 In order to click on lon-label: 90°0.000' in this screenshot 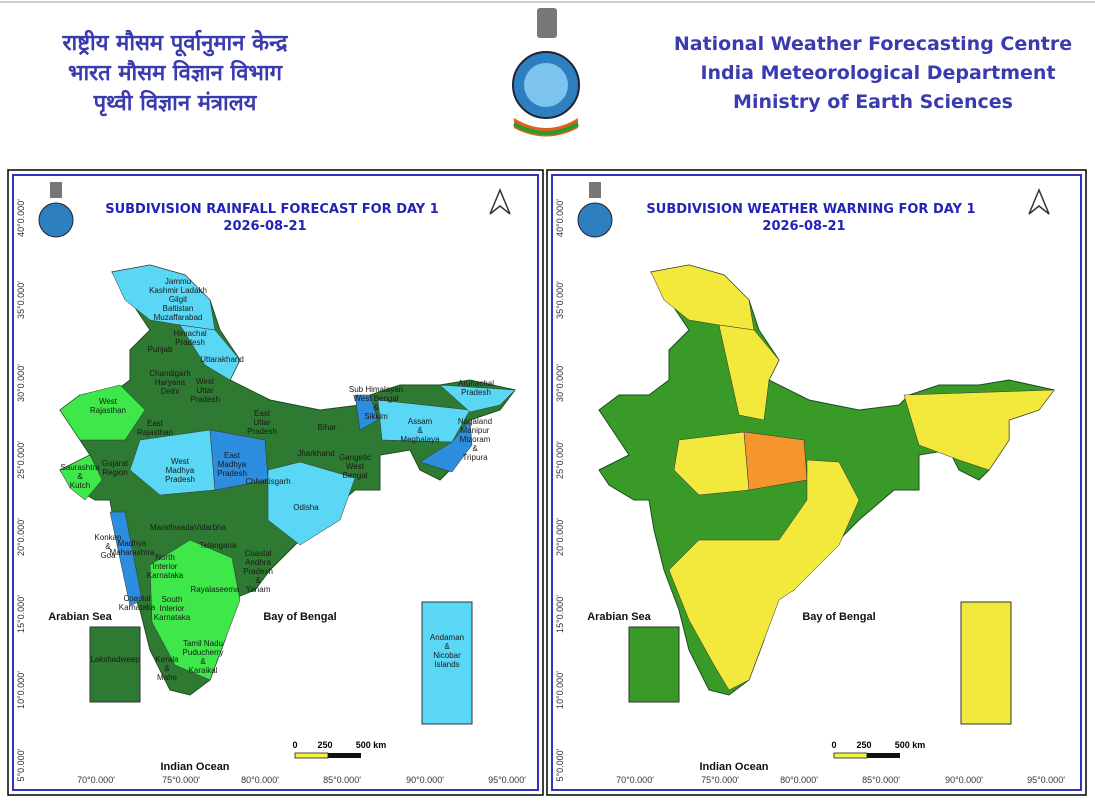, I will do `click(425, 780)`.